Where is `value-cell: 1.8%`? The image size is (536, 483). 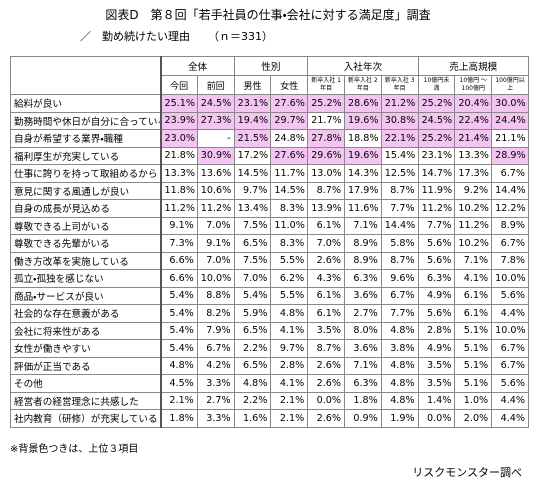
value-cell: 1.8% is located at coordinates (179, 418).